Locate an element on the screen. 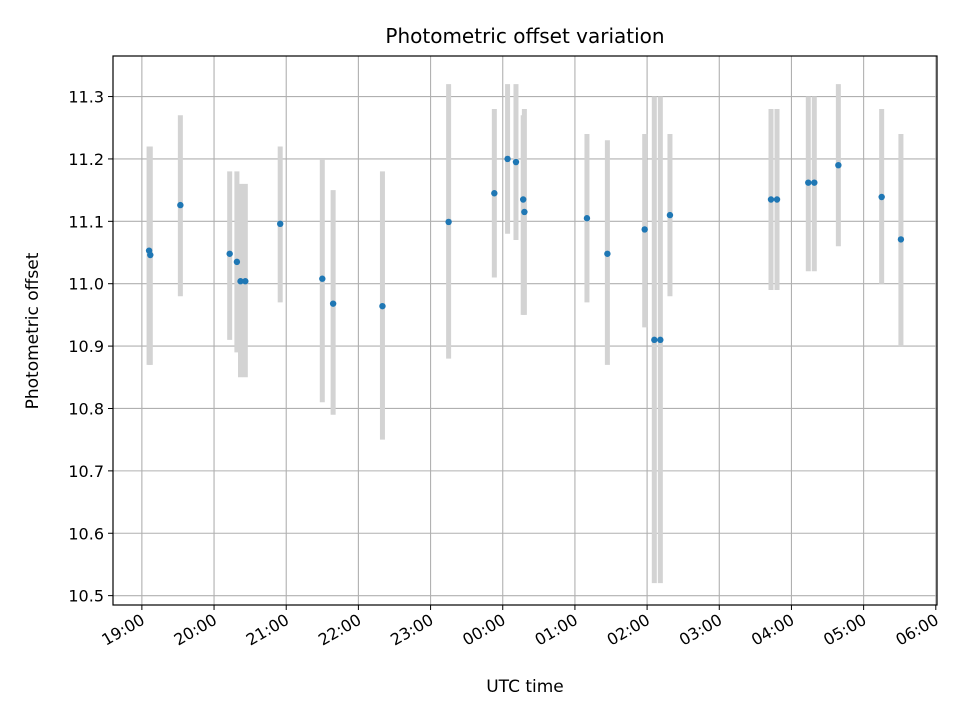  y-tick-label: 10.5 is located at coordinates (86, 596).